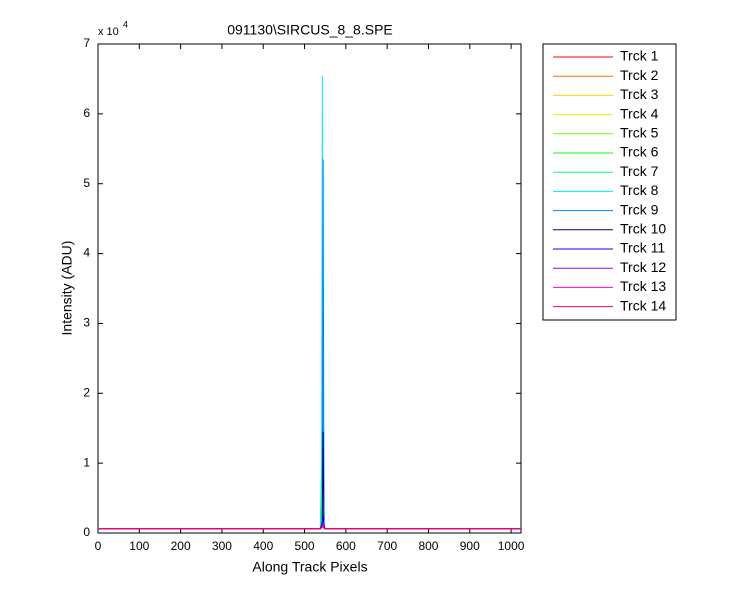  Describe the element at coordinates (639, 152) in the screenshot. I see `legend-label: Trck 6` at that location.